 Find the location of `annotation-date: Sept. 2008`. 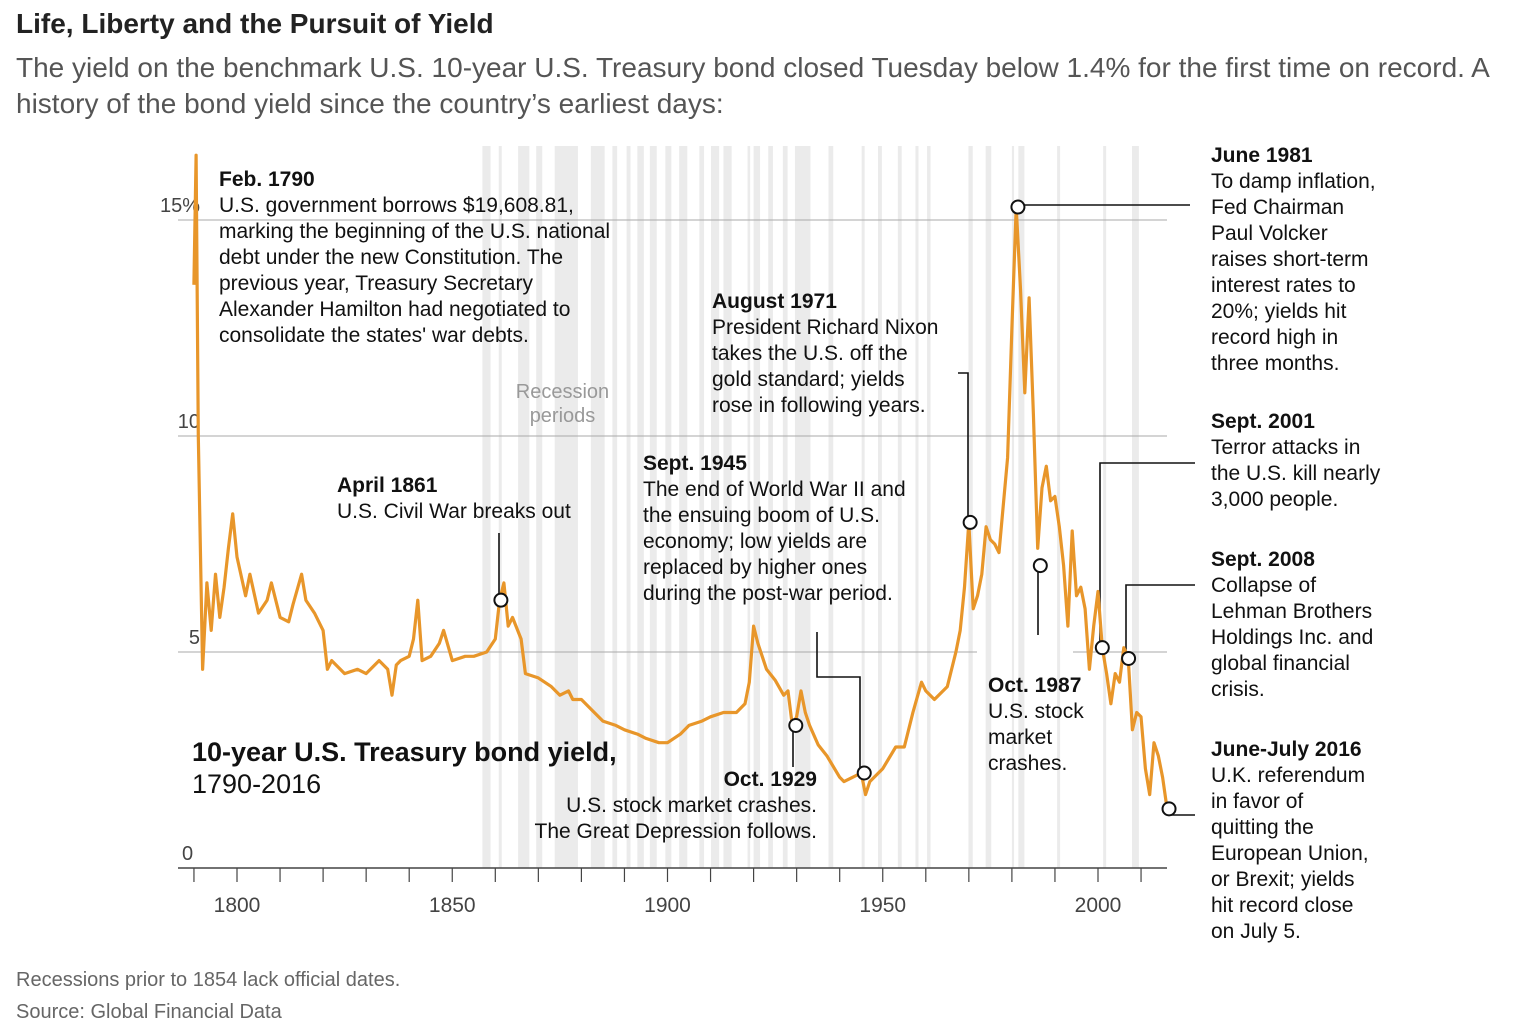

annotation-date: Sept. 2008 is located at coordinates (1263, 559).